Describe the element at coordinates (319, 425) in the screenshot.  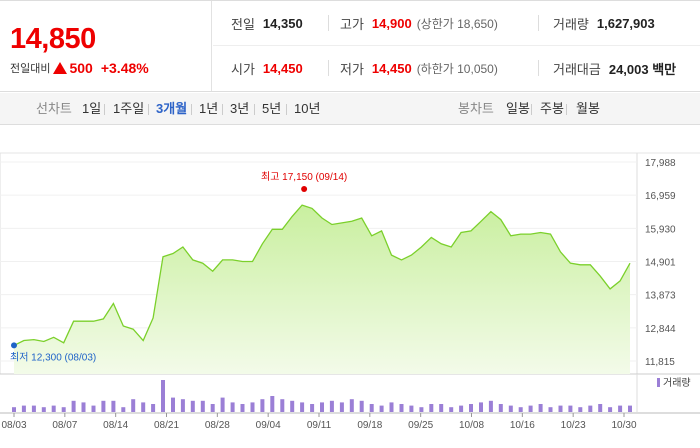
I see `x-tick-label: 09/11` at that location.